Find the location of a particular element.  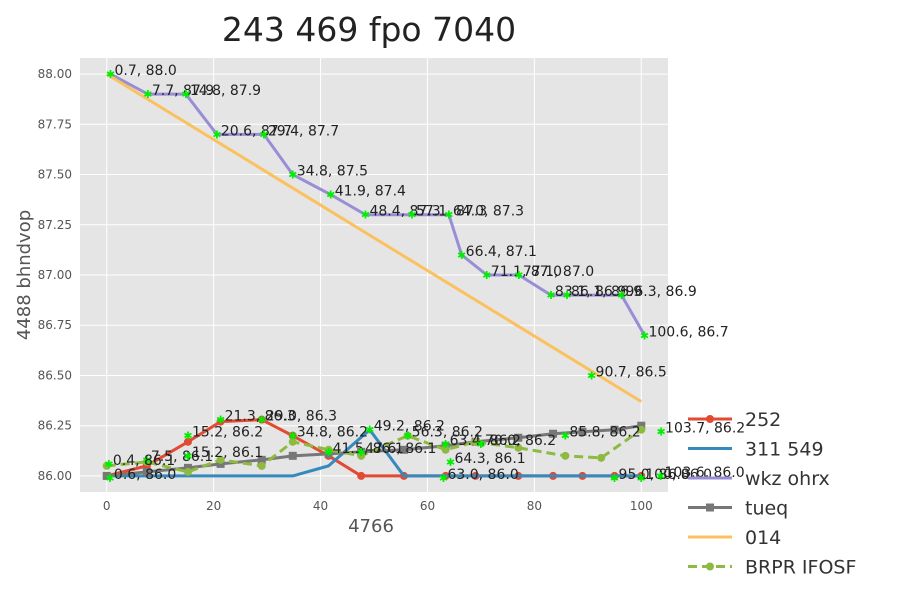

y-tick-label-1: 86.25 is located at coordinates (55, 426).